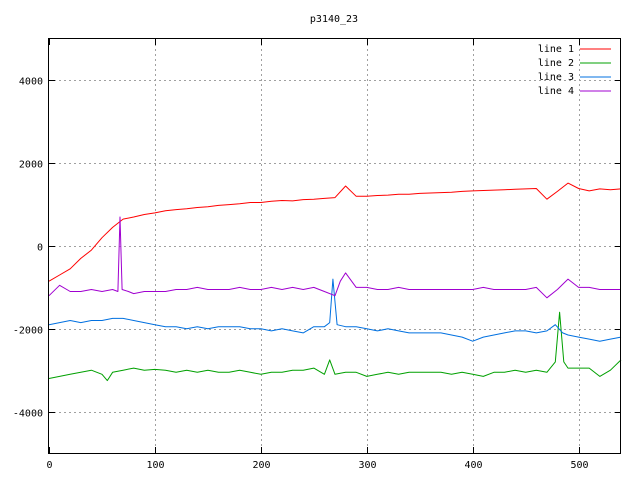  Describe the element at coordinates (155, 465) in the screenshot. I see `x-tick-label: 100` at that location.